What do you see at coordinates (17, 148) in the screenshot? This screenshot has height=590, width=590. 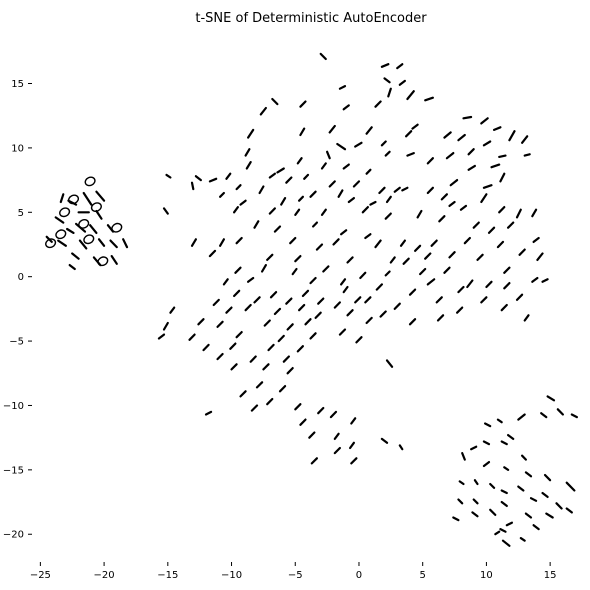 I see `y-tick-label: 10` at bounding box center [17, 148].